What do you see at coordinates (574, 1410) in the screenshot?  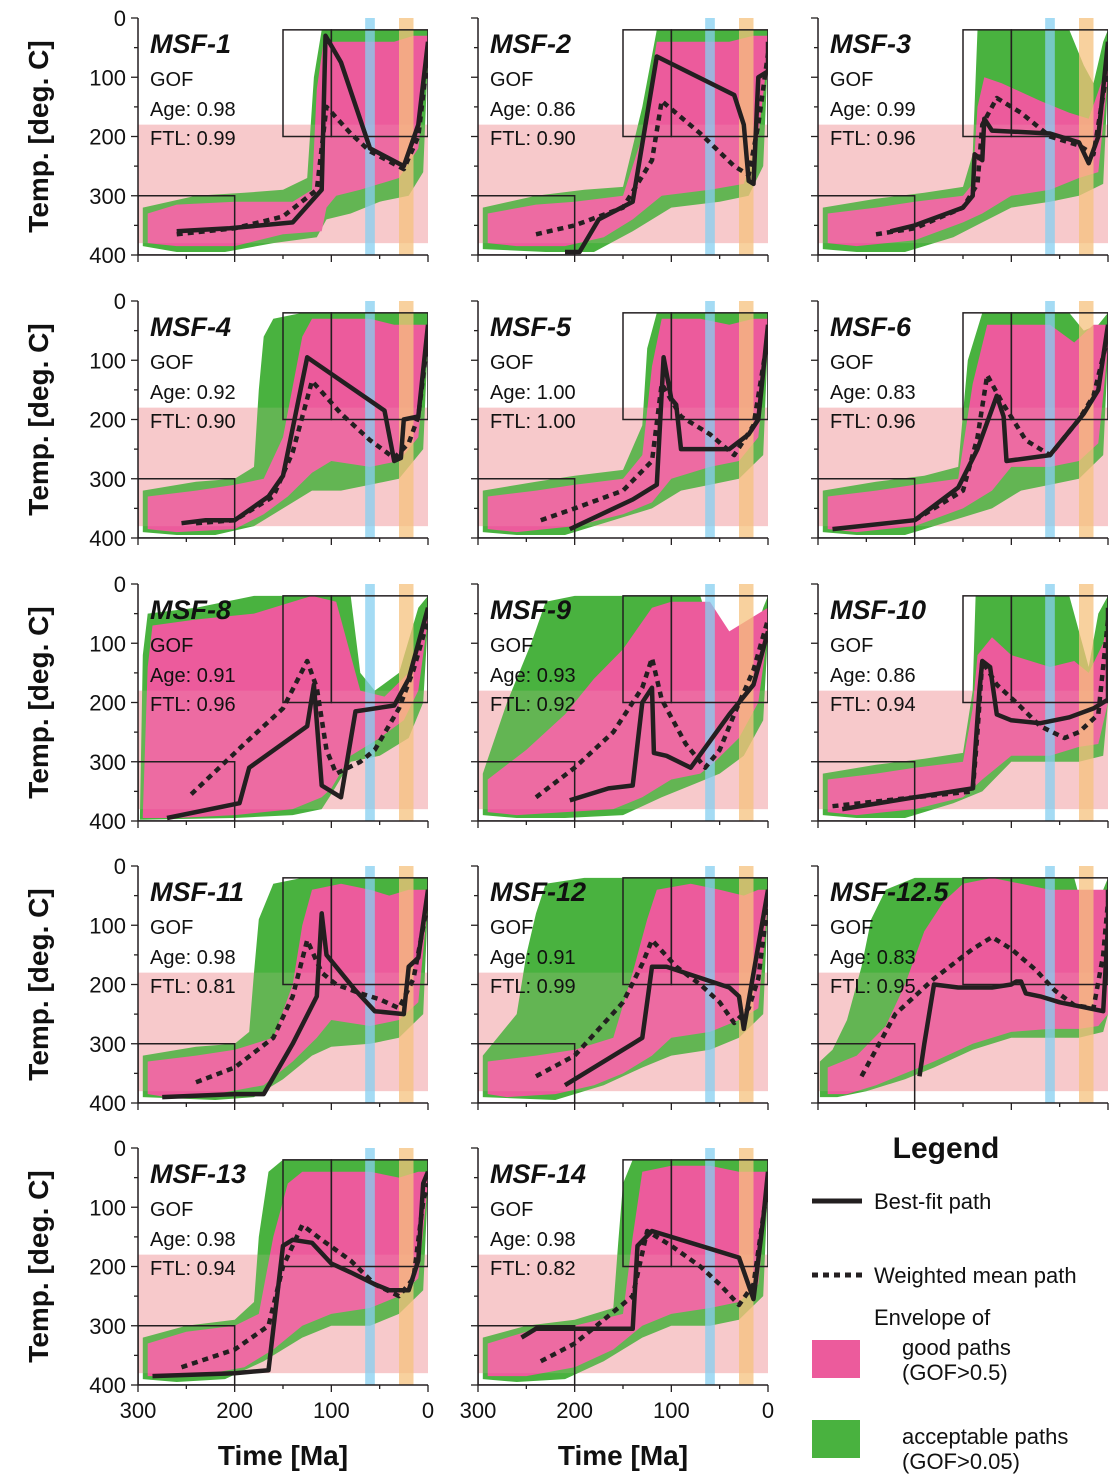 I see `x-tick-label: 200` at bounding box center [574, 1410].